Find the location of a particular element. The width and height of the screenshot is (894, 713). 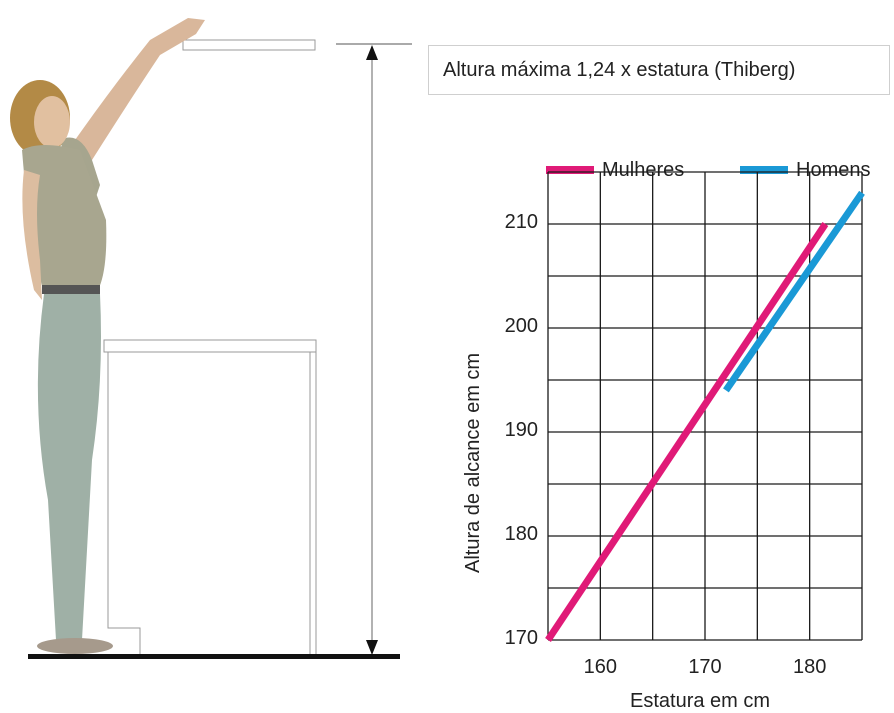

y-tick-label: 180 is located at coordinates (521, 534).